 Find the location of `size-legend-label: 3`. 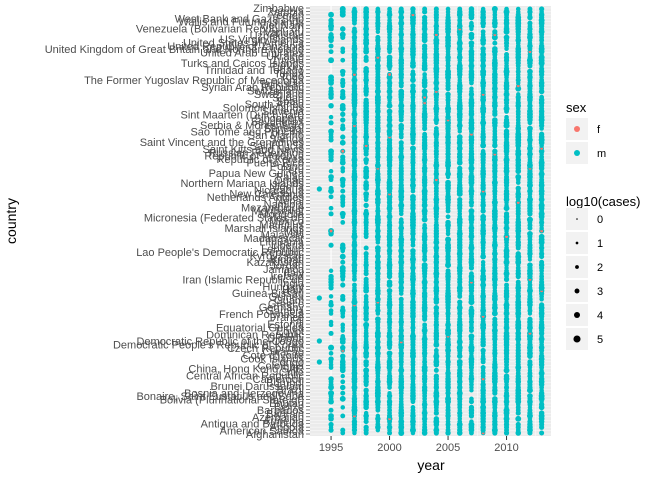

size-legend-label: 3 is located at coordinates (600, 292).